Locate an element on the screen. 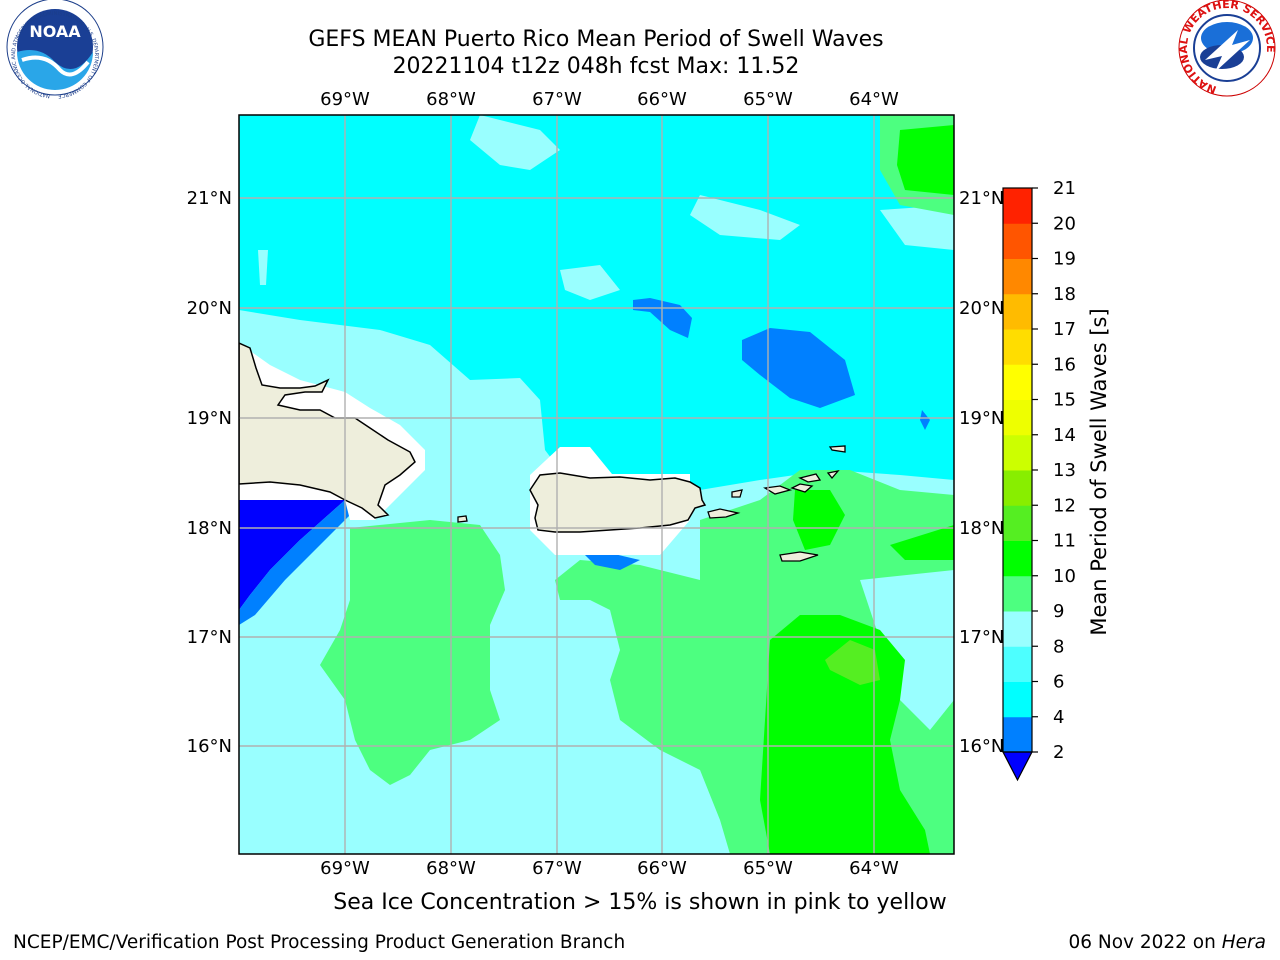 This screenshot has width=1280, height=960. date-stamp: 06 Nov 2022 on Hera is located at coordinates (1167, 942).